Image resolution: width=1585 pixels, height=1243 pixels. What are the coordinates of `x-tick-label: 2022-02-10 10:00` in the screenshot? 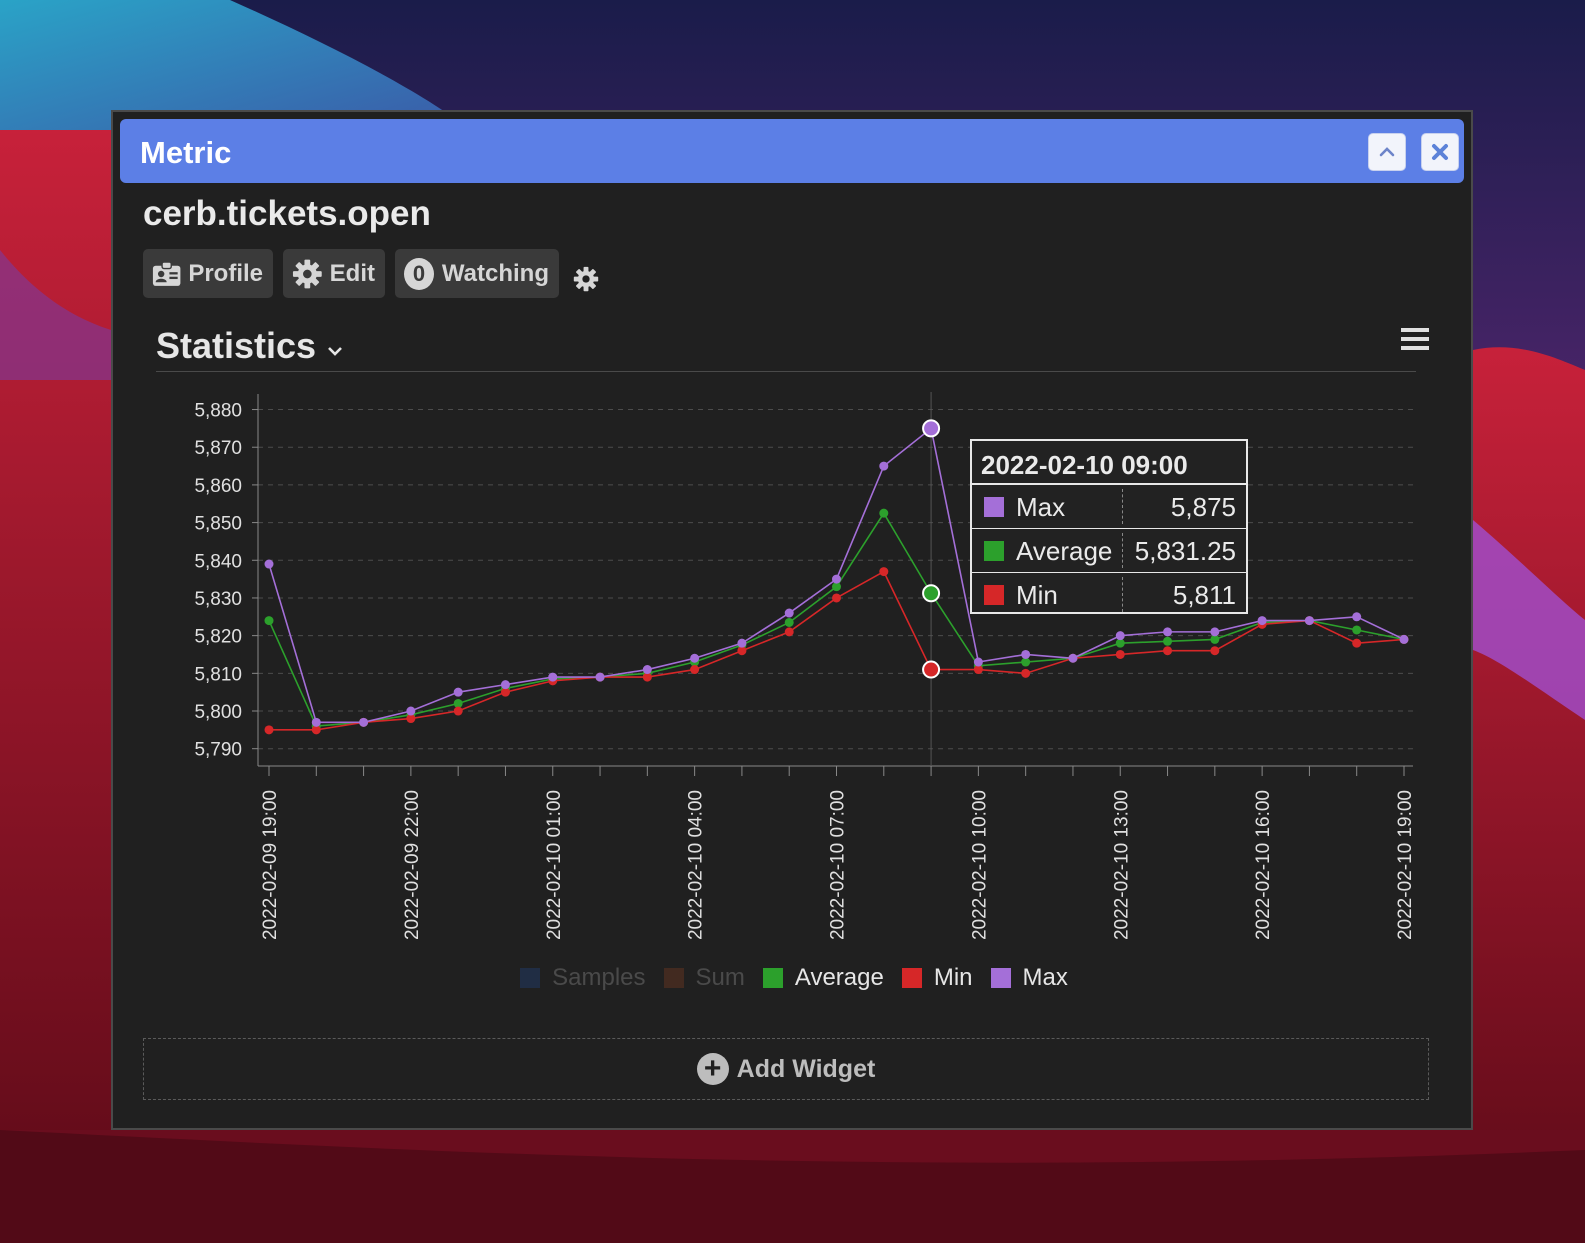 It's located at (979, 865).